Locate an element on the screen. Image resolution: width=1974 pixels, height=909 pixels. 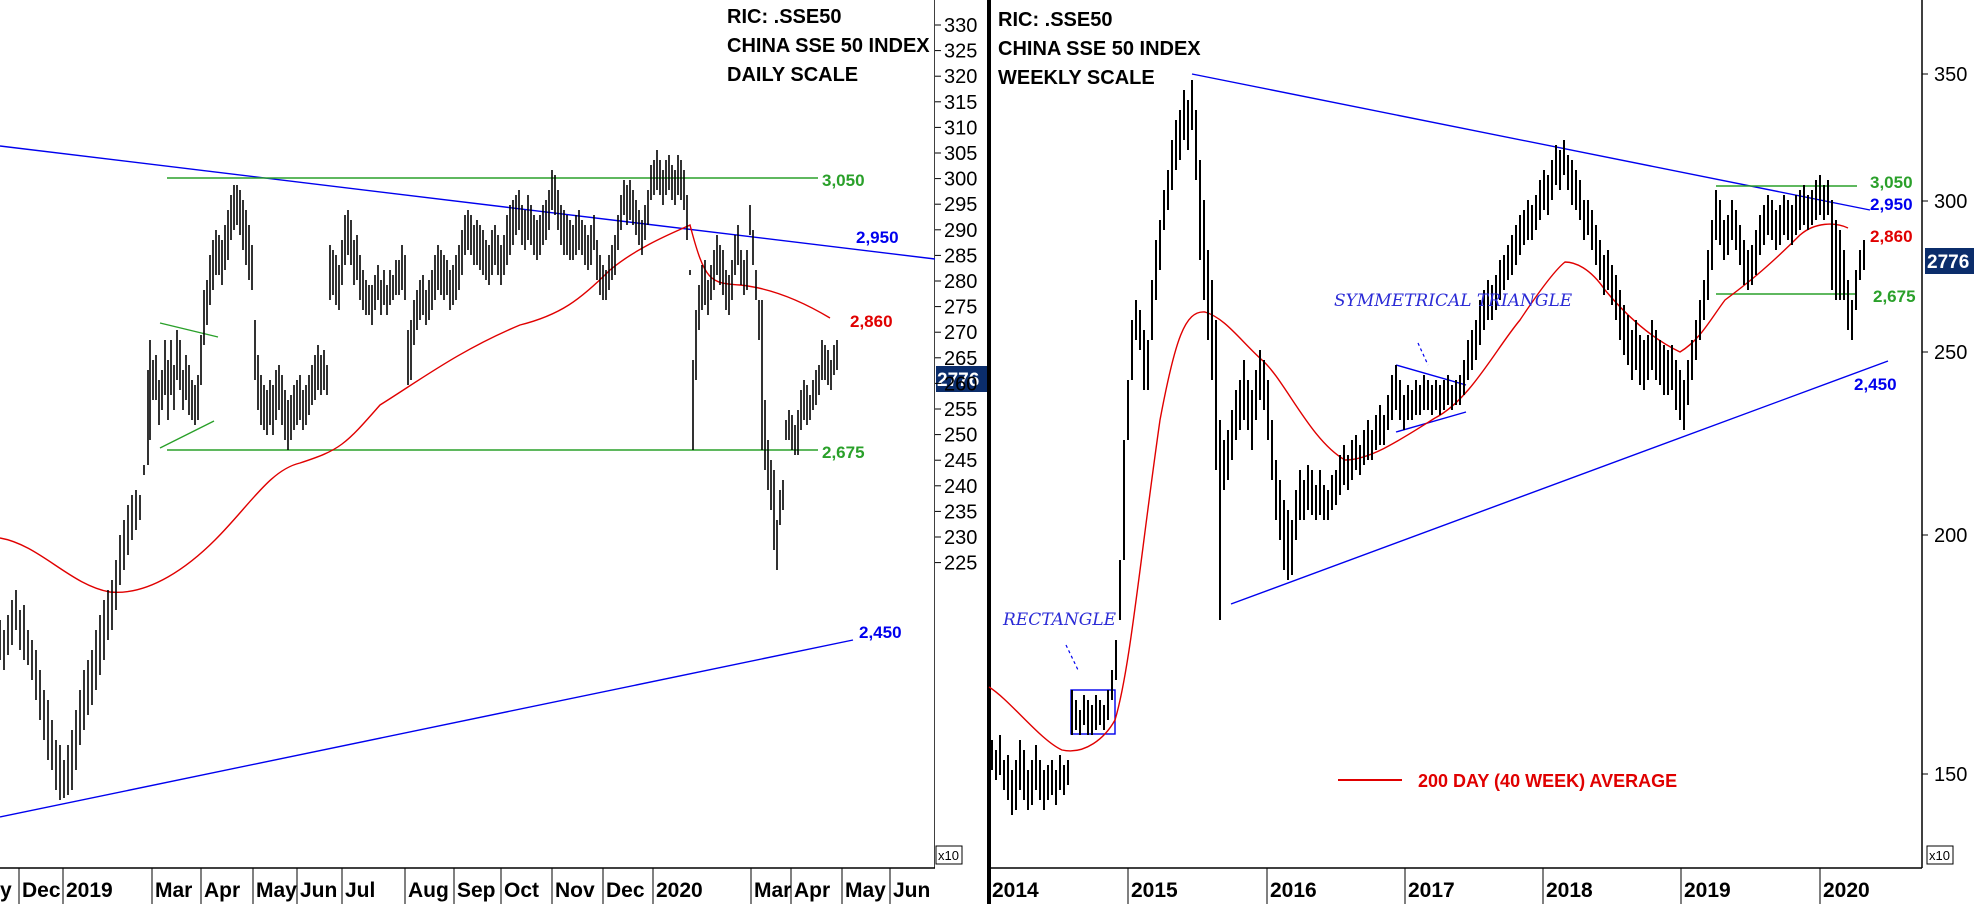
weekly-upper-trendline is located at coordinates (1531, 142).